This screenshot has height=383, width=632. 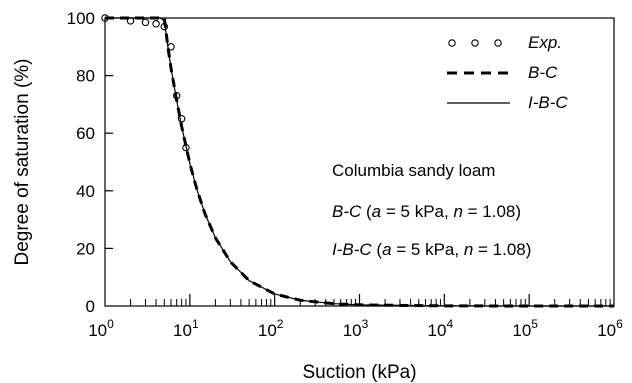 What do you see at coordinates (449, 324) in the screenshot?
I see `x-tick-exponent: 4` at bounding box center [449, 324].